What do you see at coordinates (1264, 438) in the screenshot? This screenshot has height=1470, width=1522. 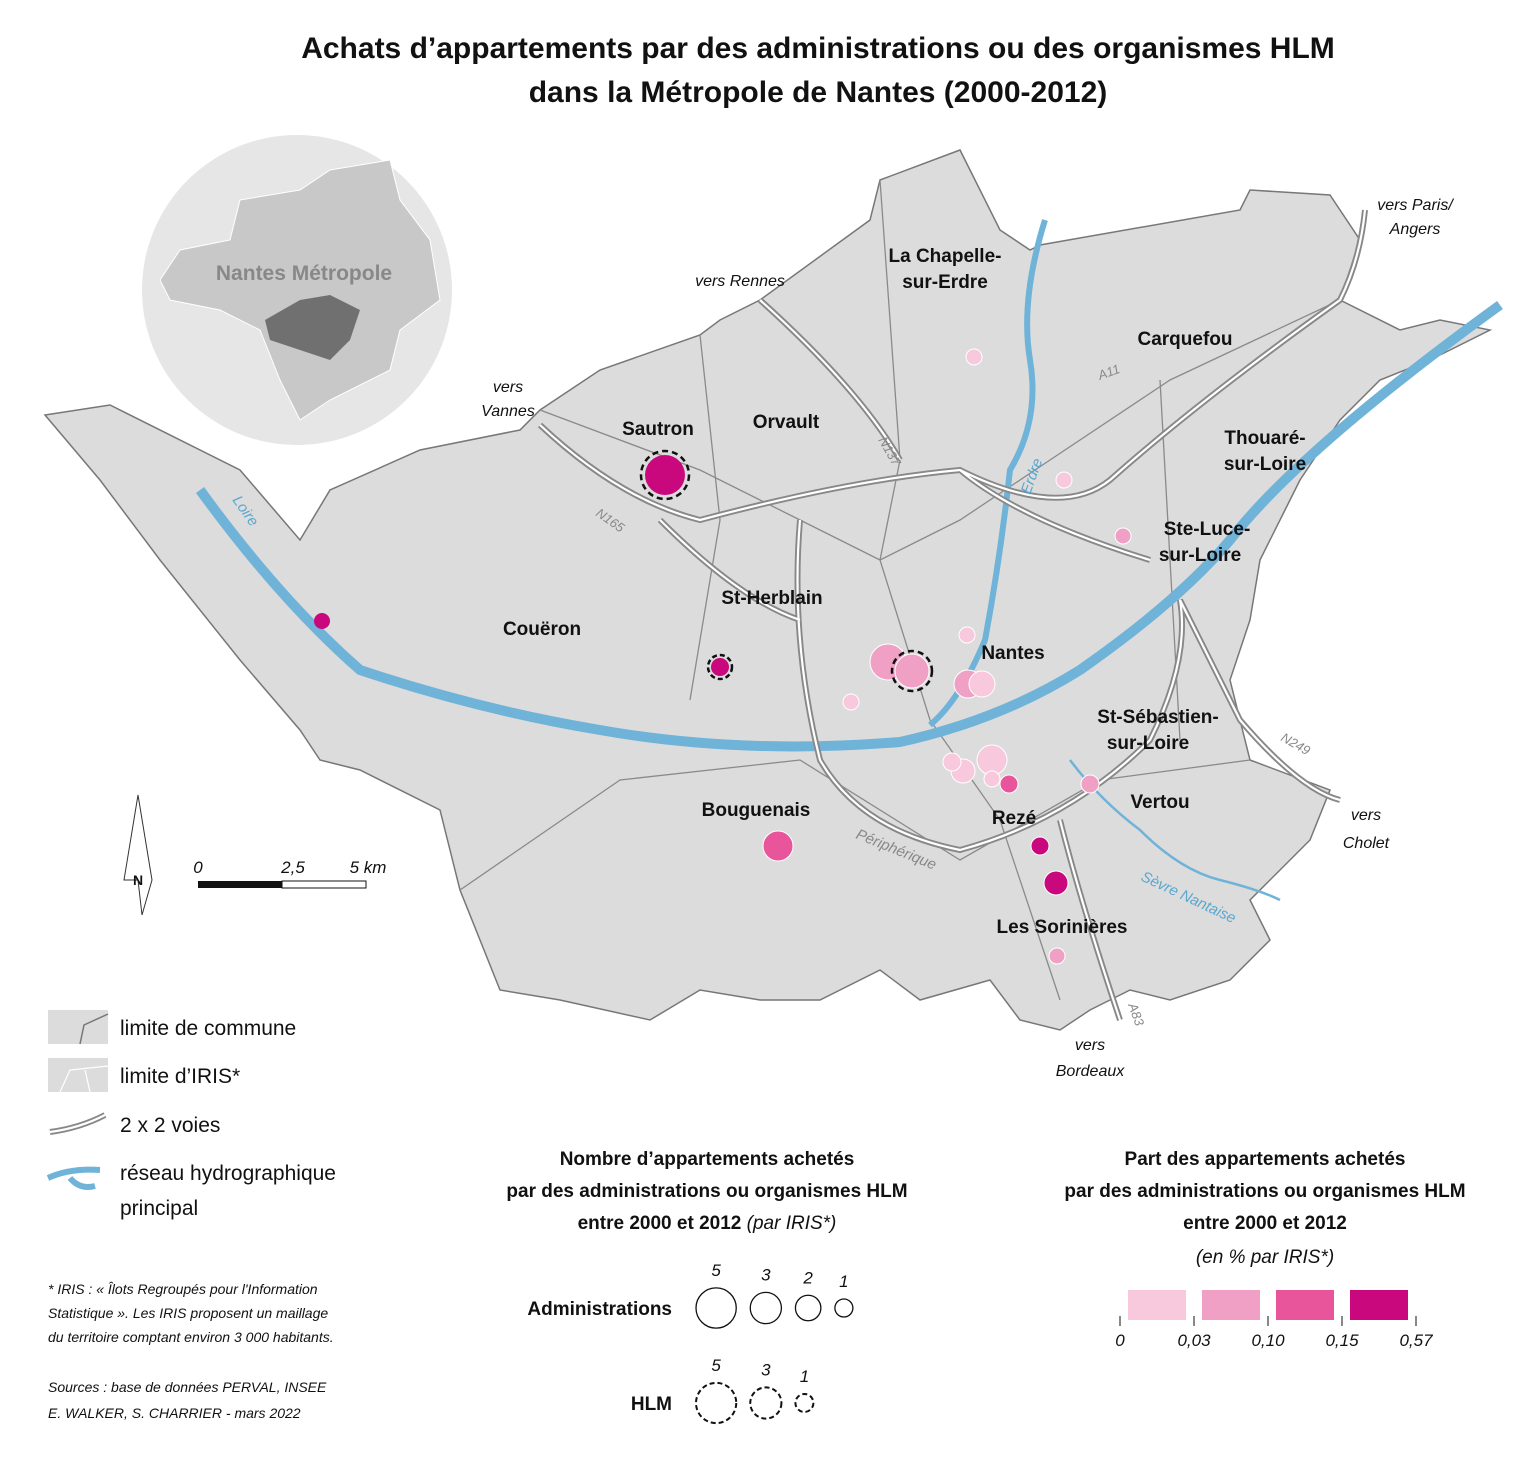 I see `commune-label: Thouaré-` at bounding box center [1264, 438].